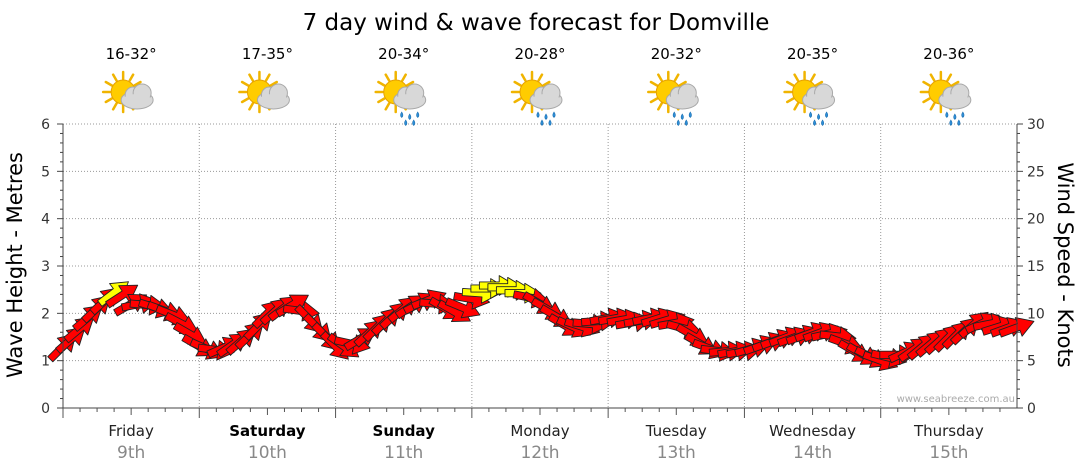 The width and height of the screenshot is (1080, 475). I want to click on day-label: Tuesday, so click(676, 431).